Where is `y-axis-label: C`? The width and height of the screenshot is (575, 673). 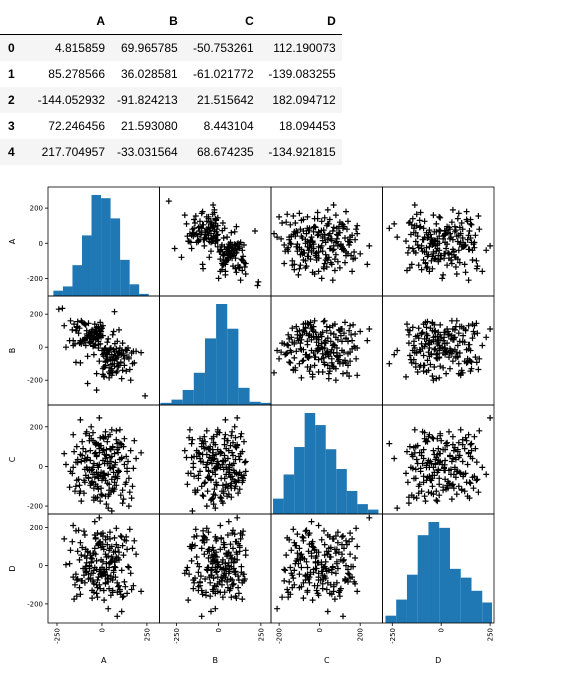 y-axis-label: C is located at coordinates (12, 459).